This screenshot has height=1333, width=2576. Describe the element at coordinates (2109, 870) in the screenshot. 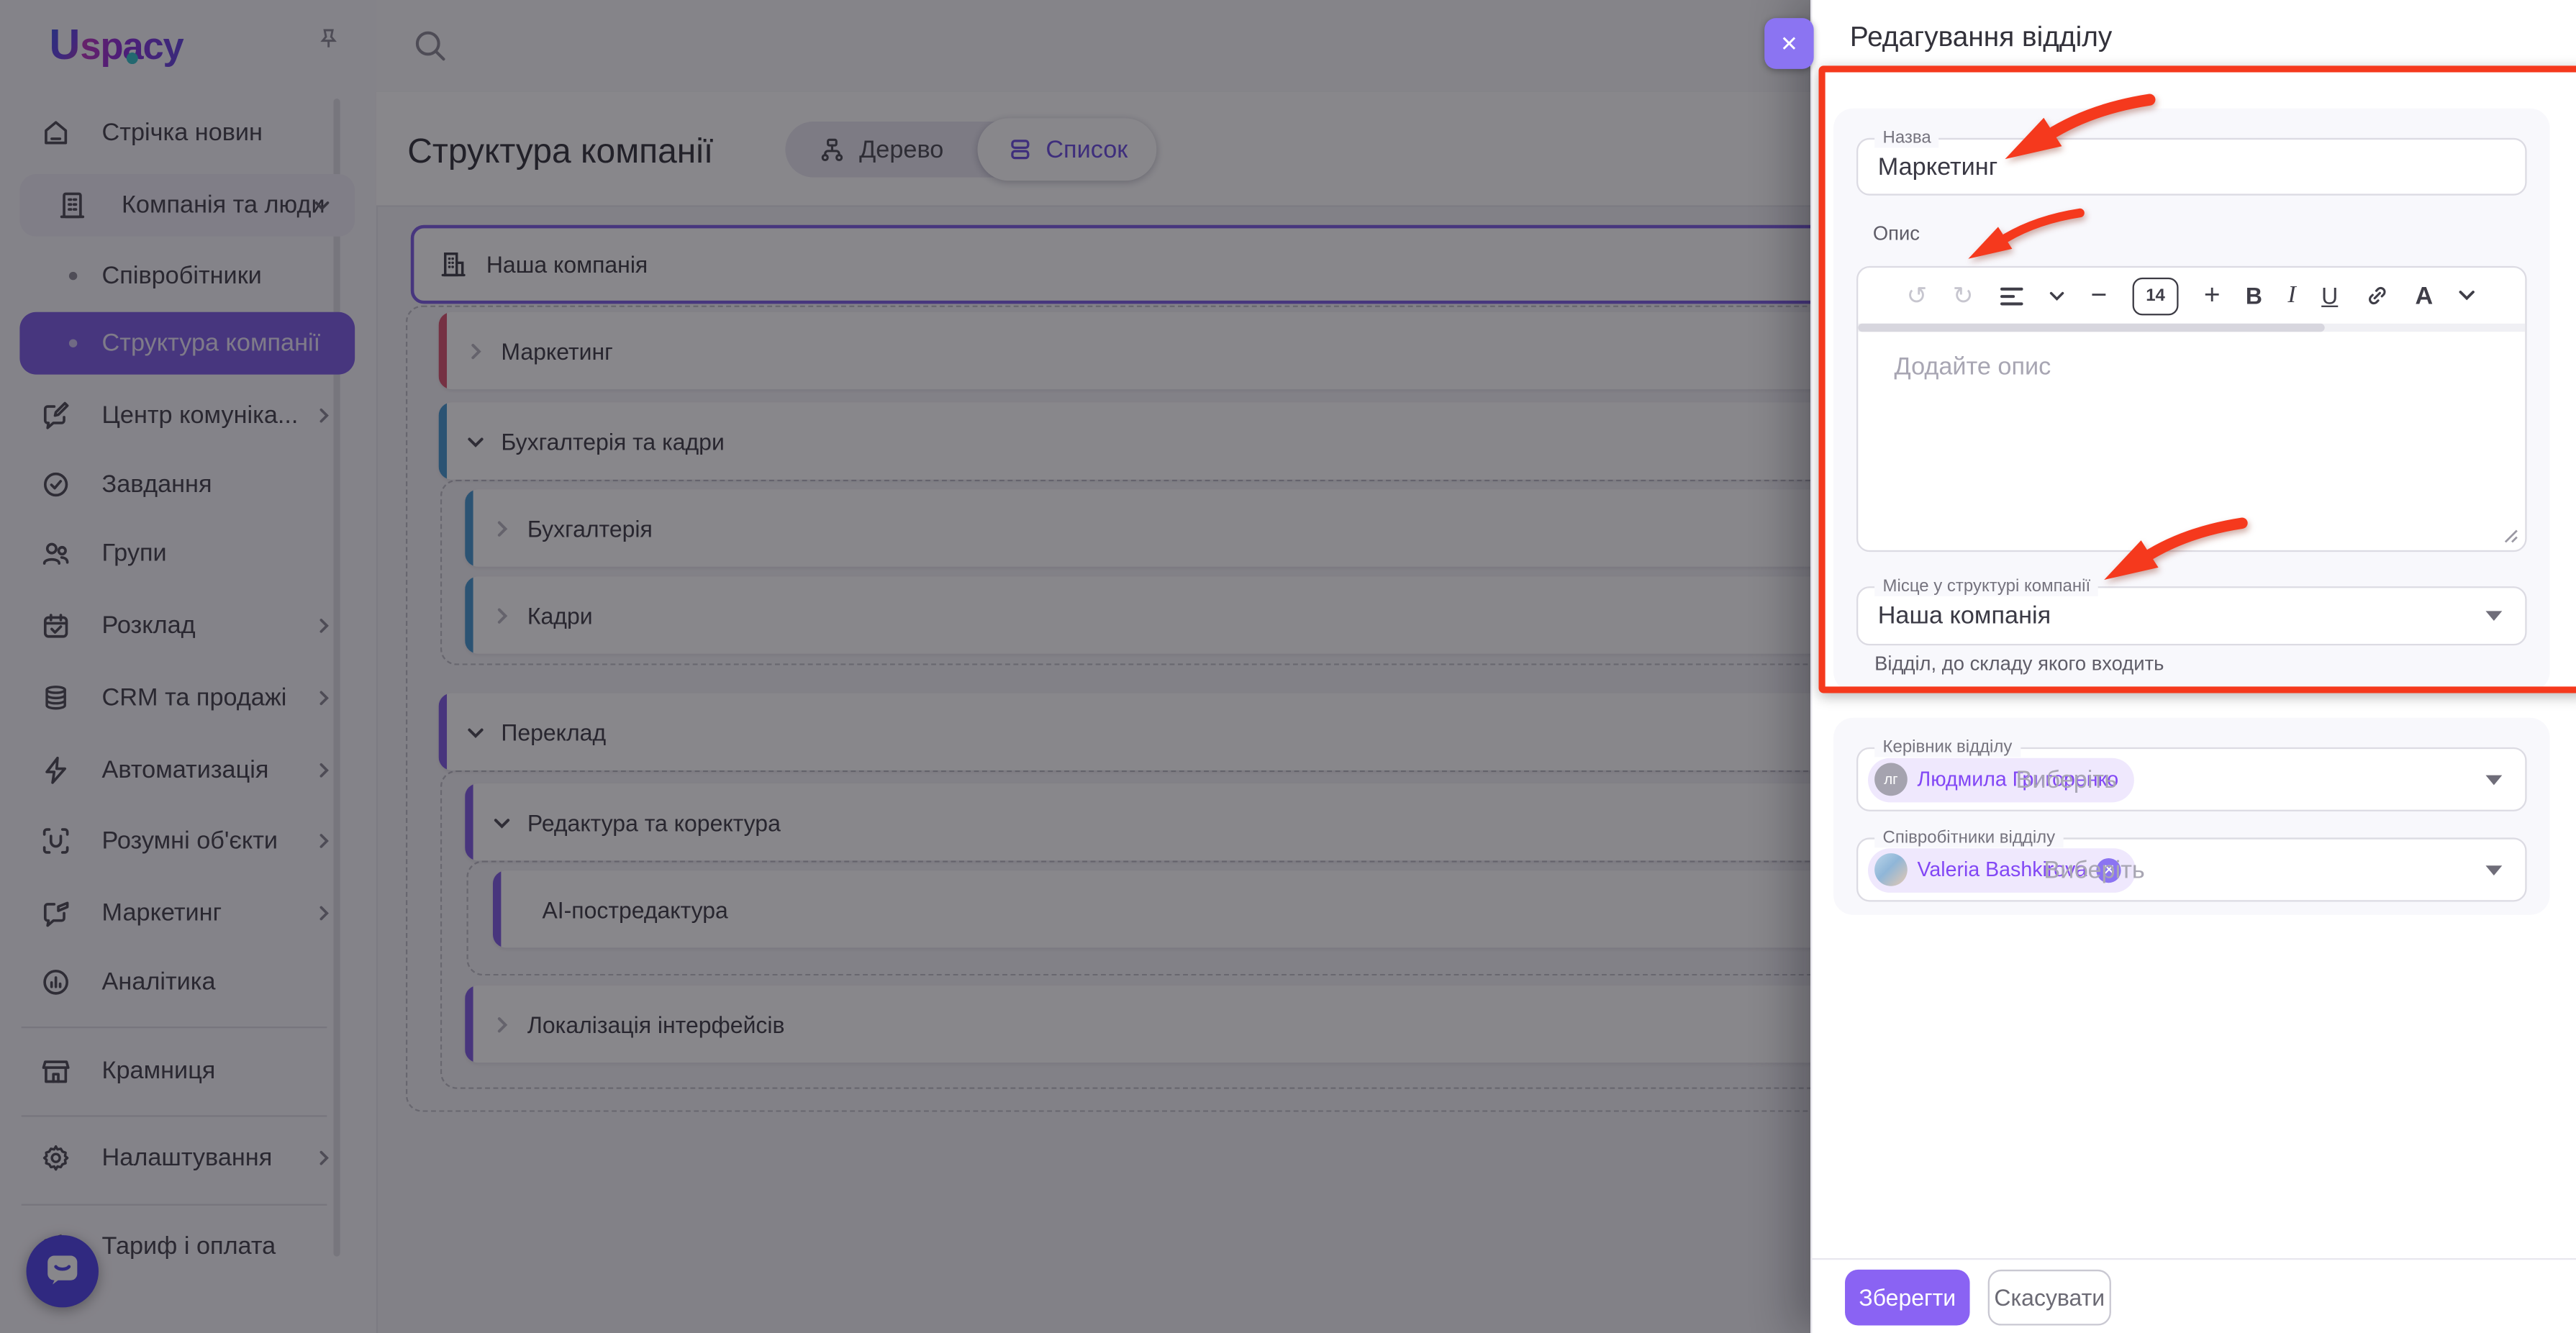

I see `remove-member-icon: ✕` at that location.